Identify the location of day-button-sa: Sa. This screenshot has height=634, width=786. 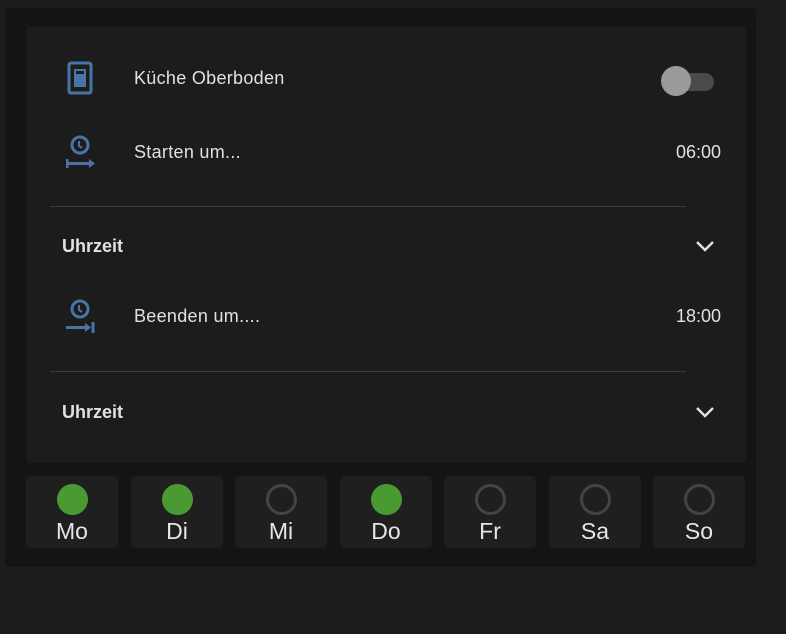
(595, 512).